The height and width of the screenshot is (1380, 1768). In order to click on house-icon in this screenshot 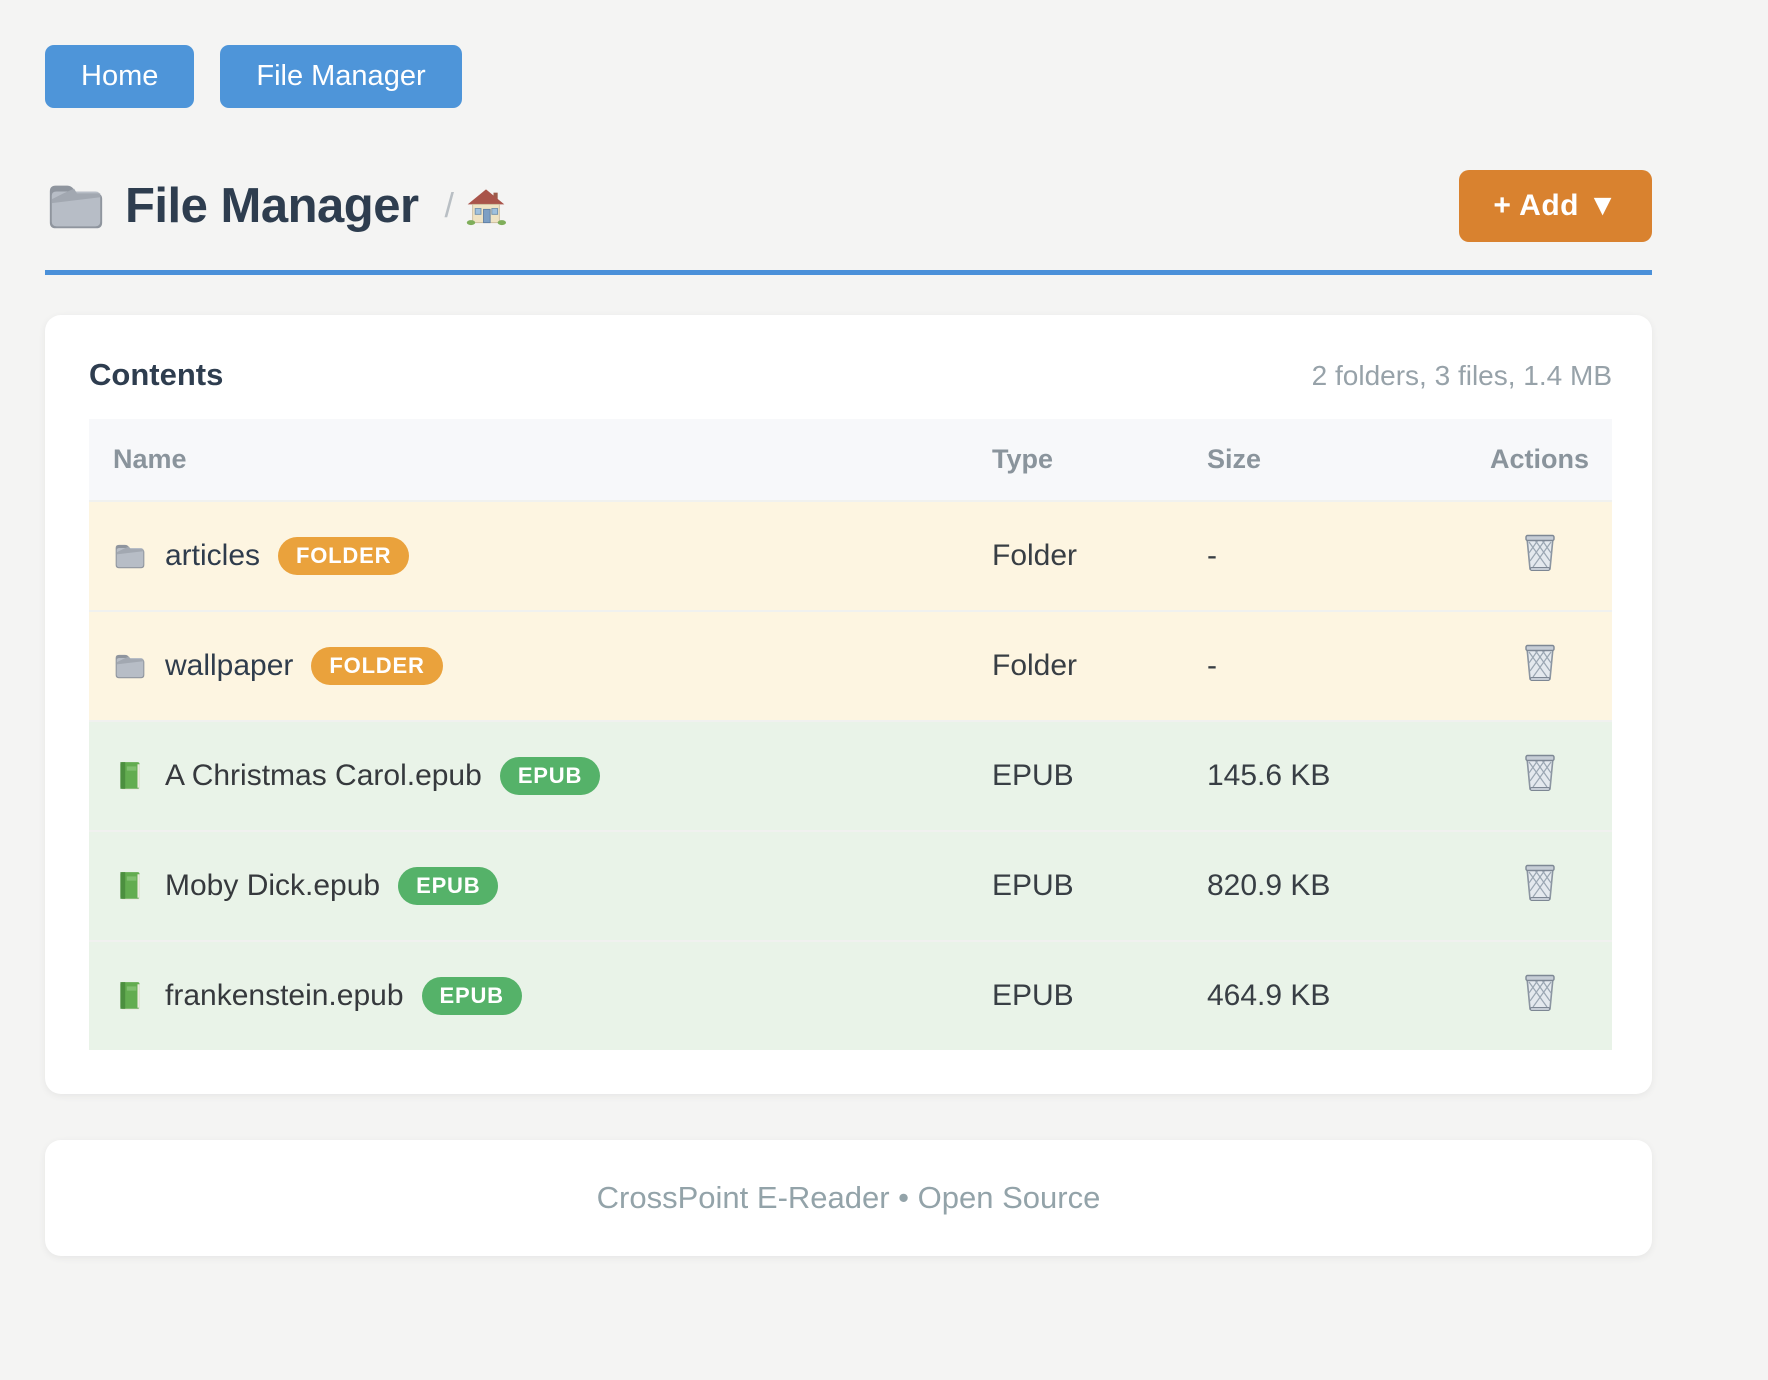, I will do `click(486, 206)`.